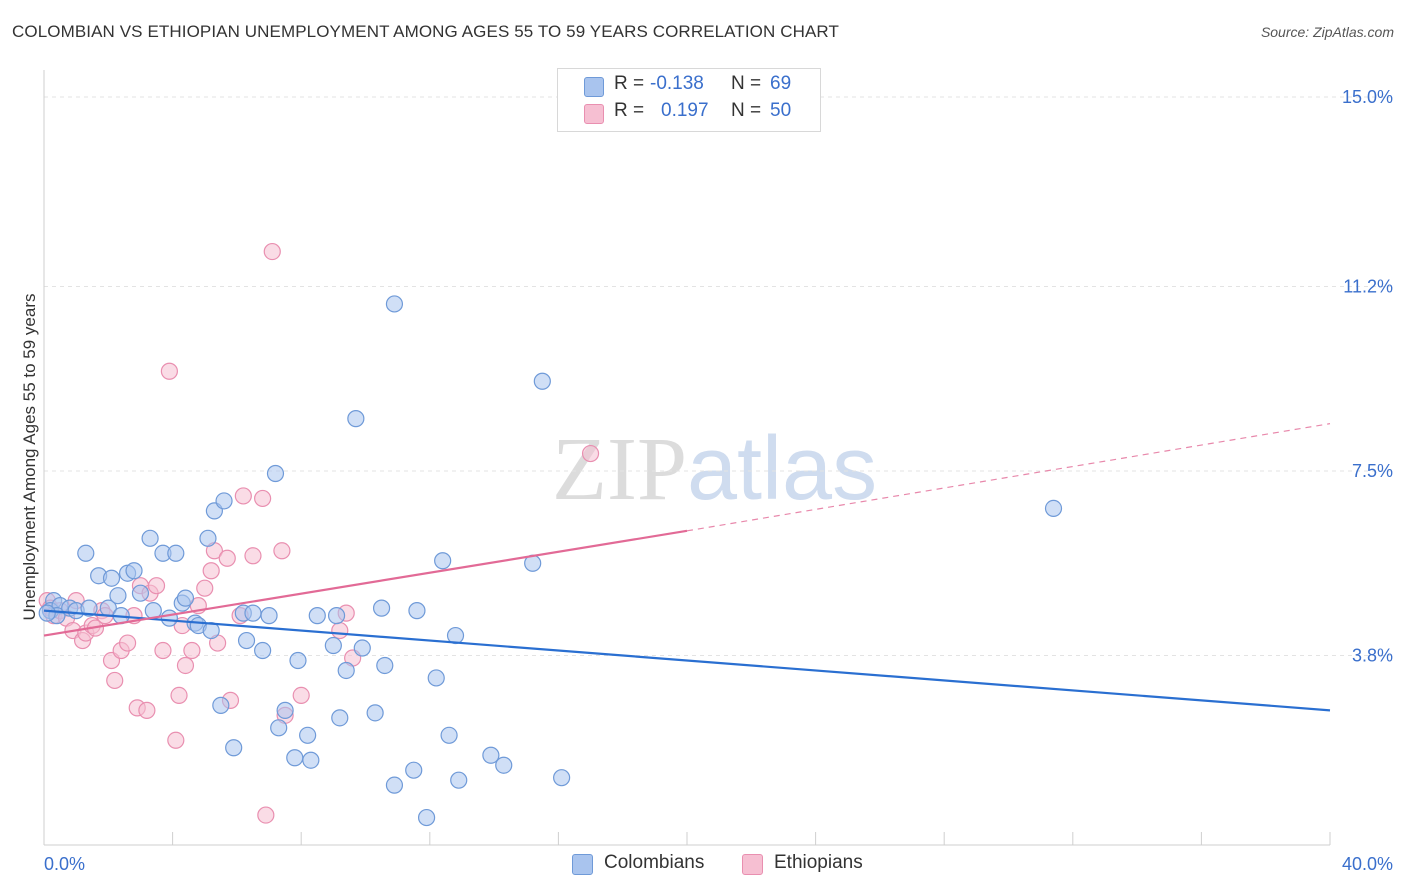 The height and width of the screenshot is (892, 1406). I want to click on y-tick-label: 7.5%, so click(1372, 471).